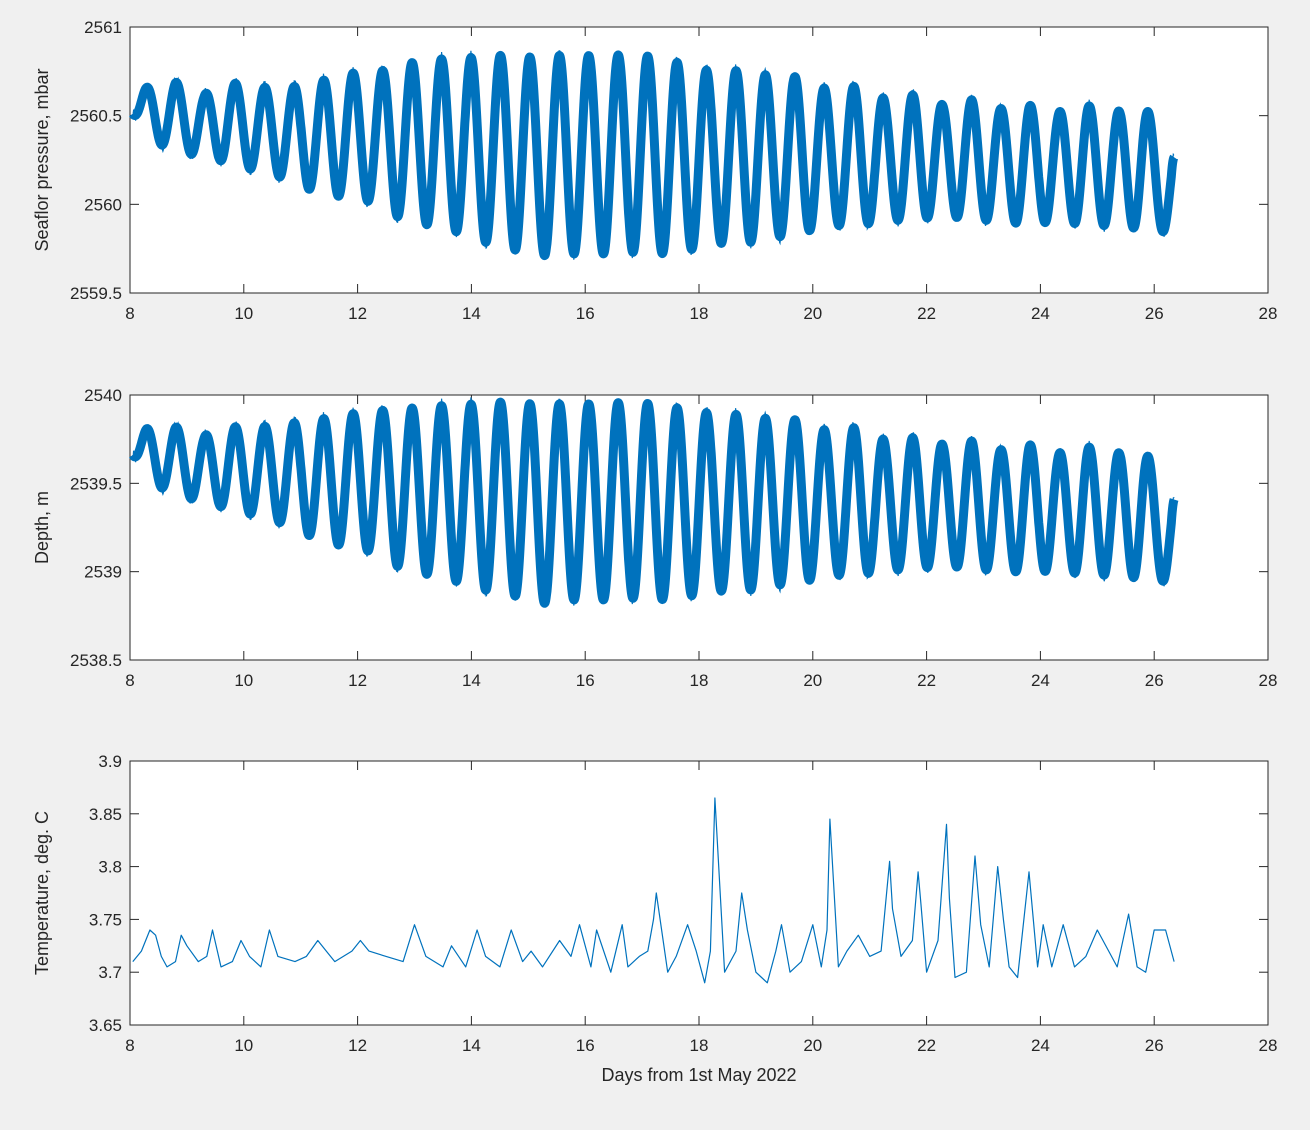  Describe the element at coordinates (1268, 1045) in the screenshot. I see `temperature-xtick-label: 28` at that location.